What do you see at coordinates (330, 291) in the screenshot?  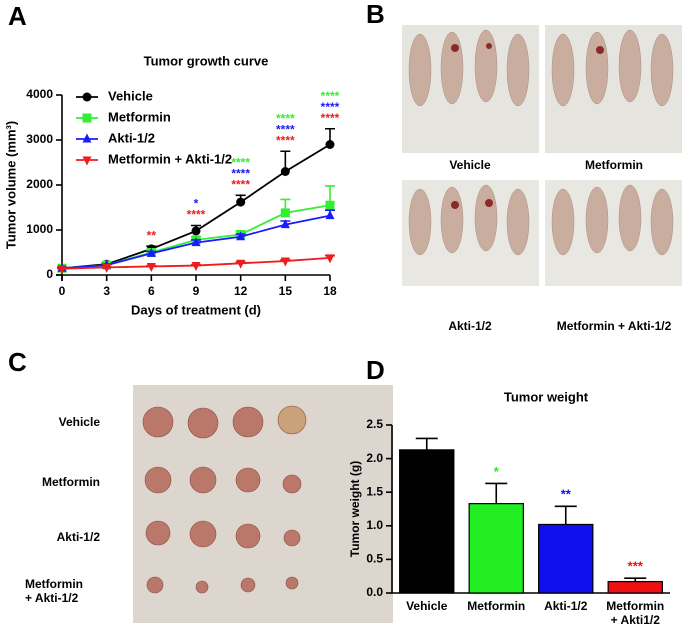 I see `x-tick-label: 18` at bounding box center [330, 291].